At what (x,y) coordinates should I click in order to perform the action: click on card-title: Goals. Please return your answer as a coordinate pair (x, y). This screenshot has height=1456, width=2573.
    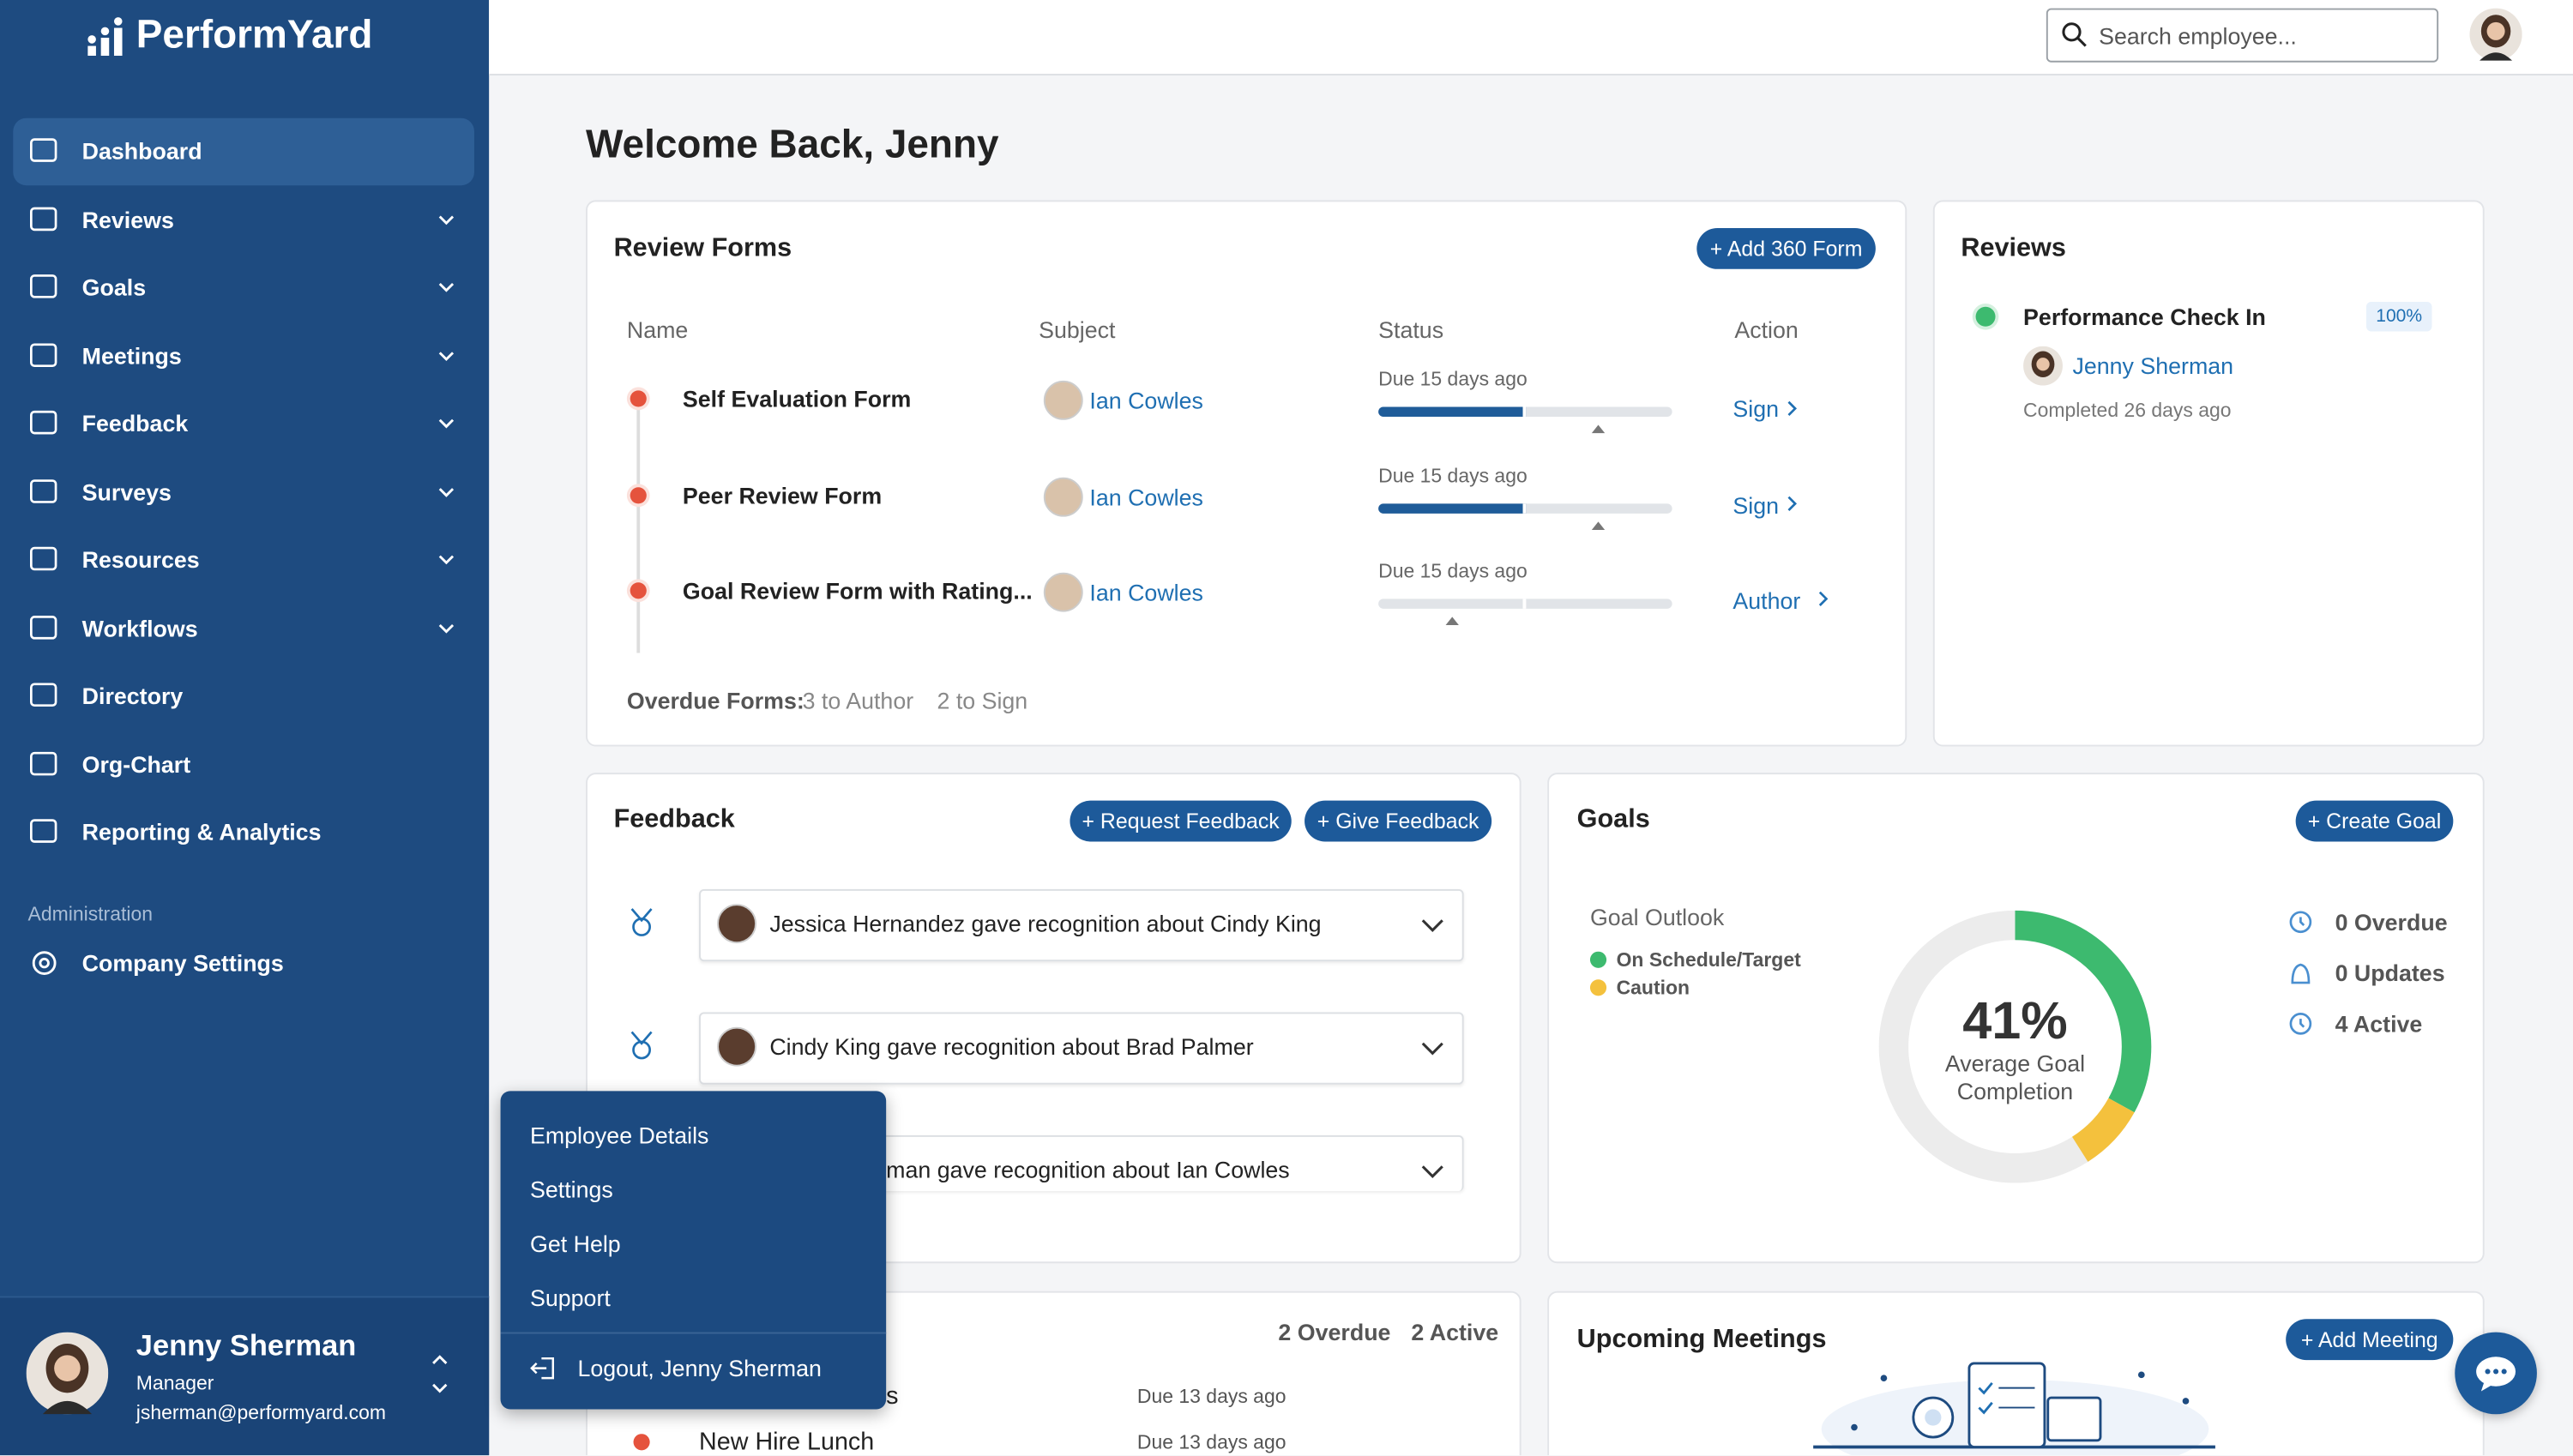
    Looking at the image, I should click on (1613, 819).